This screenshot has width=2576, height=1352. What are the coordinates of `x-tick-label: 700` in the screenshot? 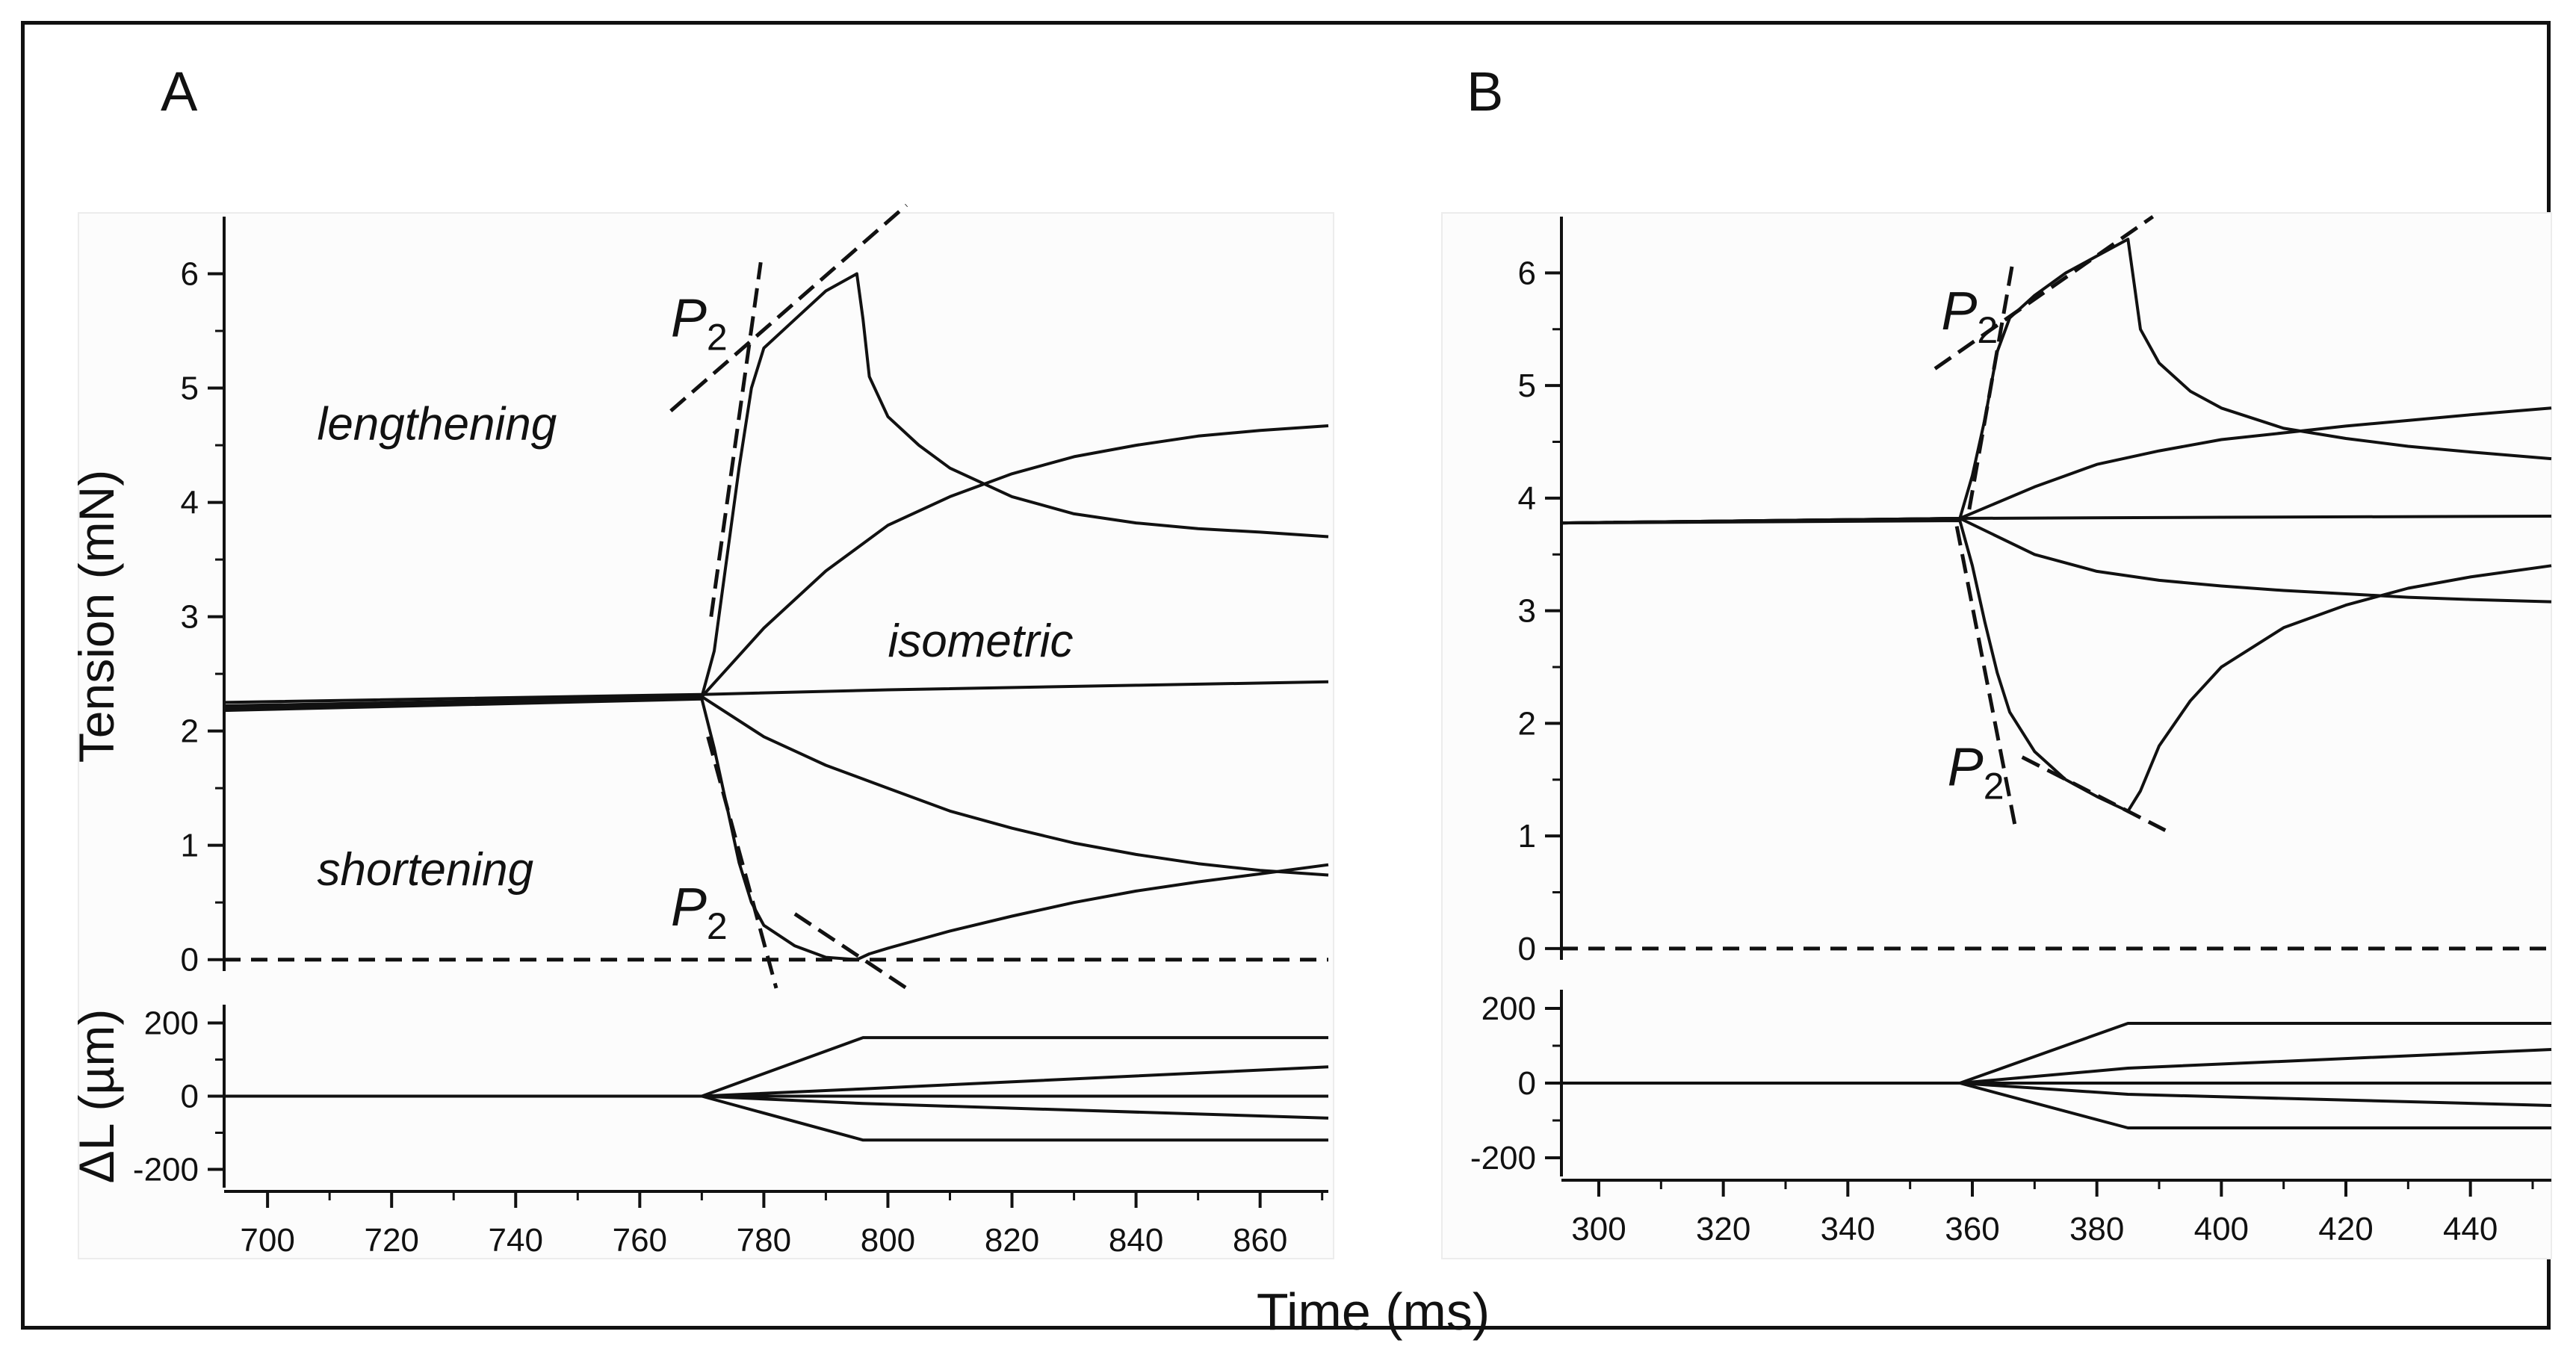 It's located at (267, 1240).